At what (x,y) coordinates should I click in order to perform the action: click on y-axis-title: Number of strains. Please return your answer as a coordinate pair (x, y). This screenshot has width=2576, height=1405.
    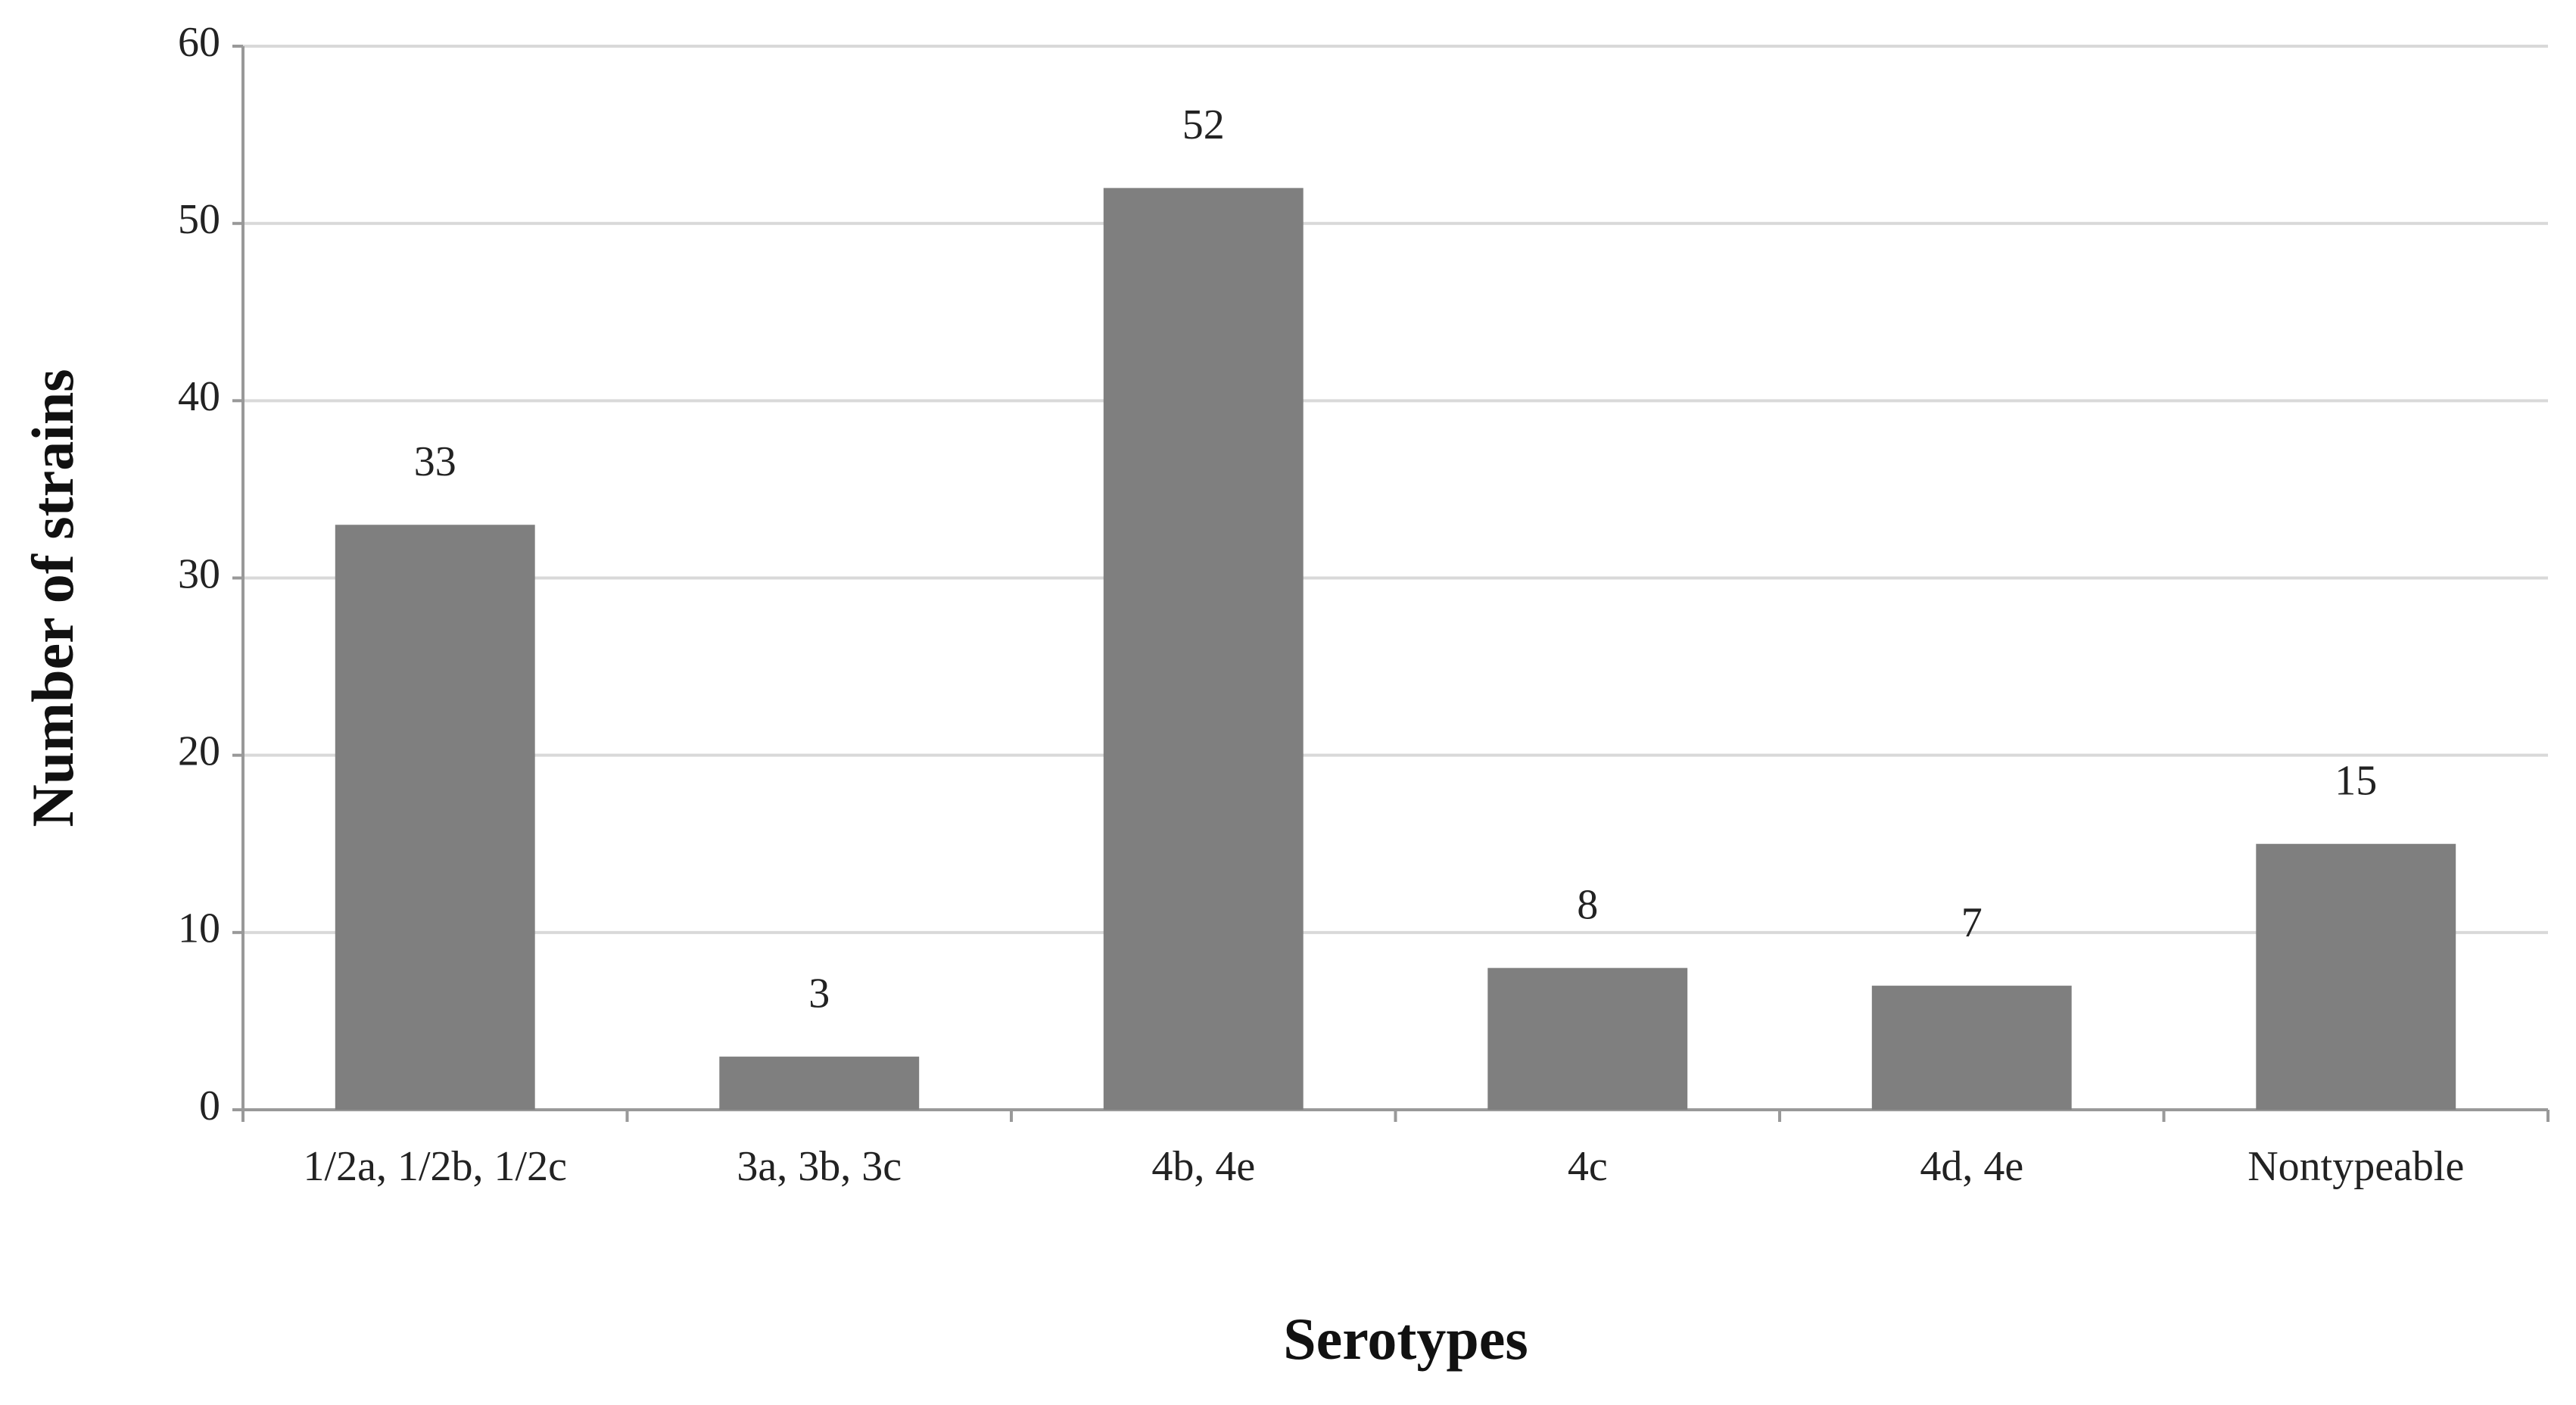
    Looking at the image, I should click on (53, 598).